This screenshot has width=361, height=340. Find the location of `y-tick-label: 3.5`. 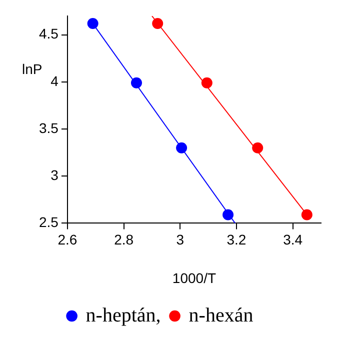

y-tick-label: 3.5 is located at coordinates (48, 128).